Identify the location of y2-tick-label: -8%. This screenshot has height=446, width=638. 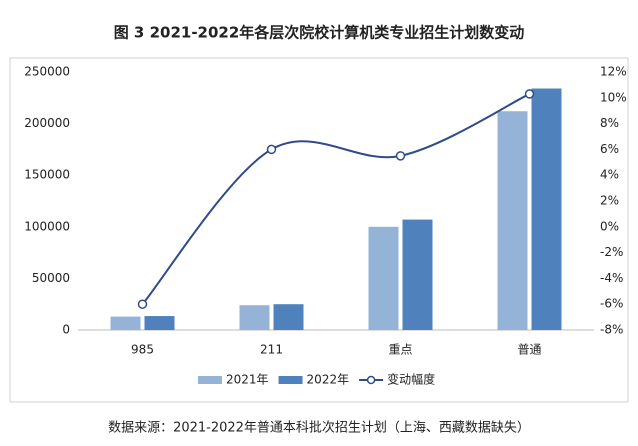
(611, 330).